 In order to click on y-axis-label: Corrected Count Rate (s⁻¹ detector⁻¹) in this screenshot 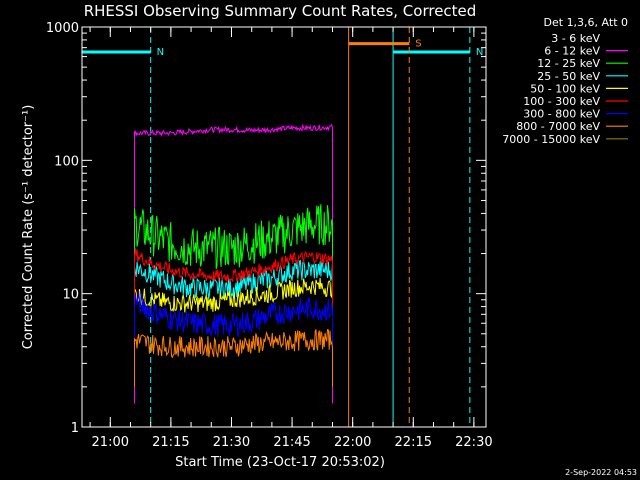, I will do `click(28, 227)`.